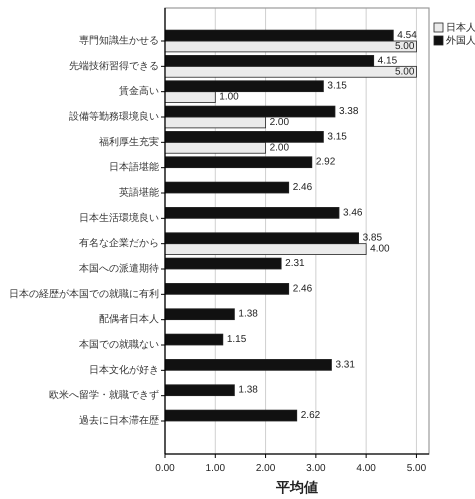  I want to click on value-label: 1.00, so click(229, 97).